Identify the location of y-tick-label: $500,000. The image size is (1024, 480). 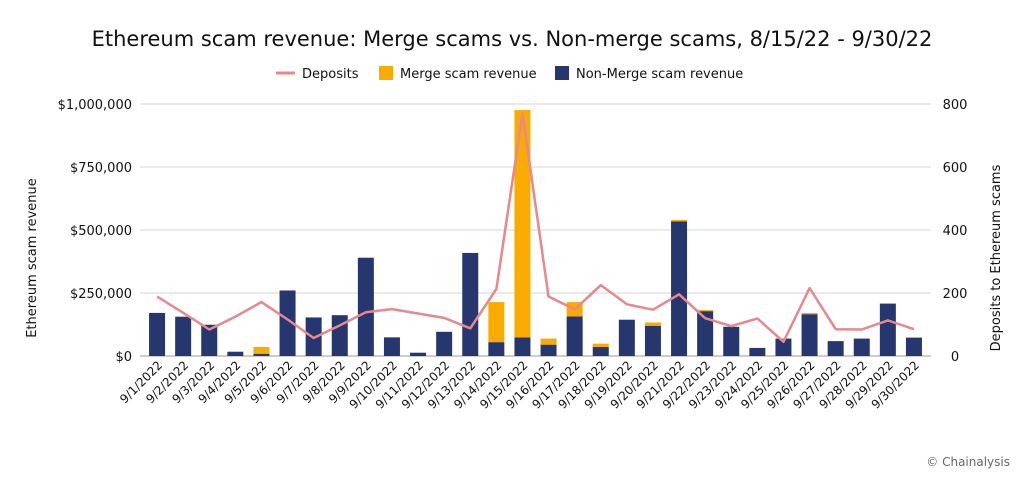
(101, 231).